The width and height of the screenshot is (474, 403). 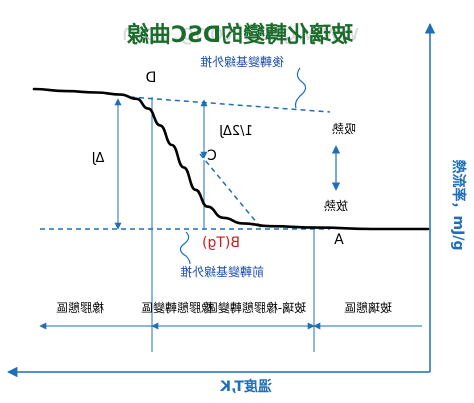 What do you see at coordinates (185, 248) in the screenshot?
I see `front-callout-pointer` at bounding box center [185, 248].